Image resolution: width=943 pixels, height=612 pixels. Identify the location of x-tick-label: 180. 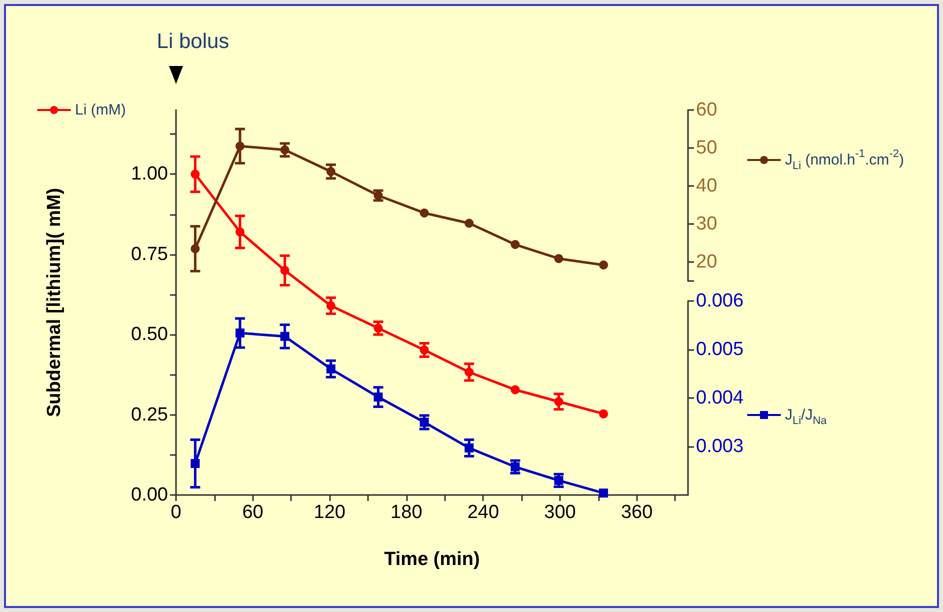
(406, 512).